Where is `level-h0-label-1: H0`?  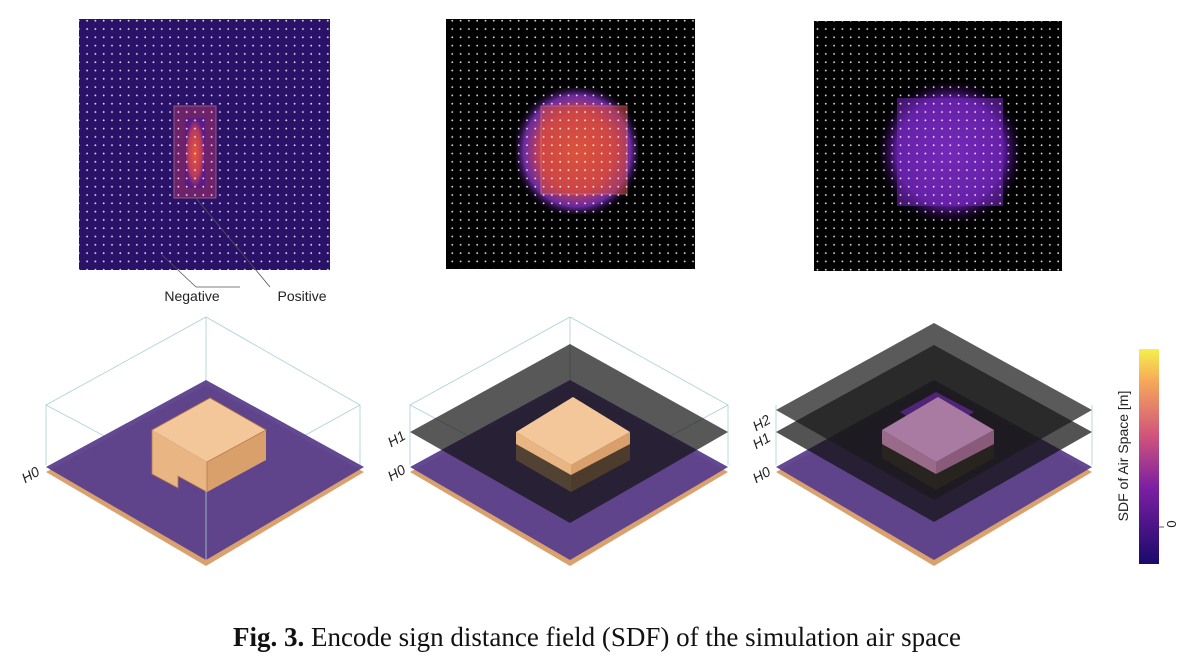 level-h0-label-1: H0 is located at coordinates (31, 474).